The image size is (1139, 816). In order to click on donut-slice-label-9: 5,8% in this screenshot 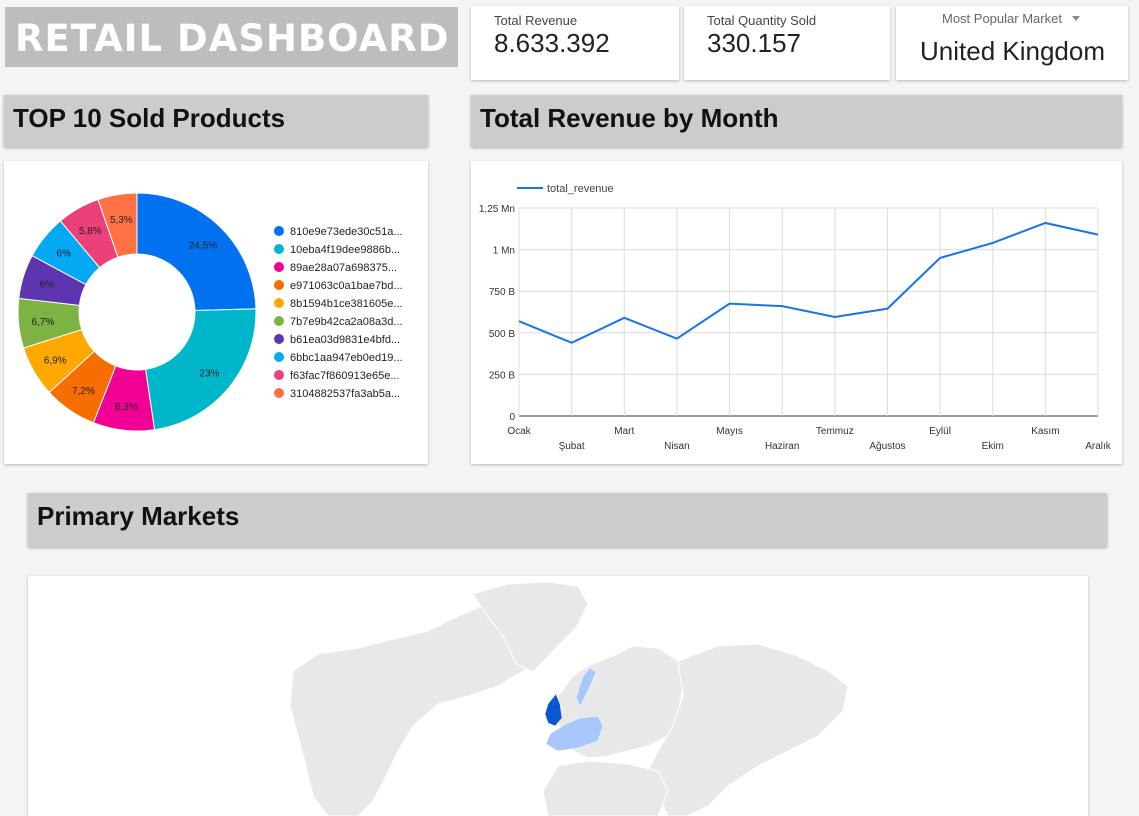, I will do `click(90, 231)`.